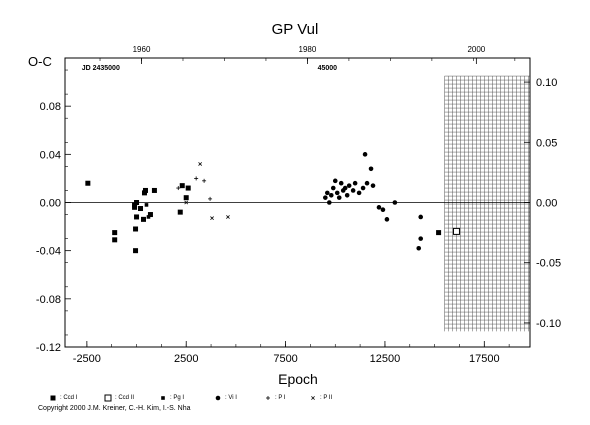 The width and height of the screenshot is (590, 425). I want to click on future-epoch-grid, so click(487, 203).